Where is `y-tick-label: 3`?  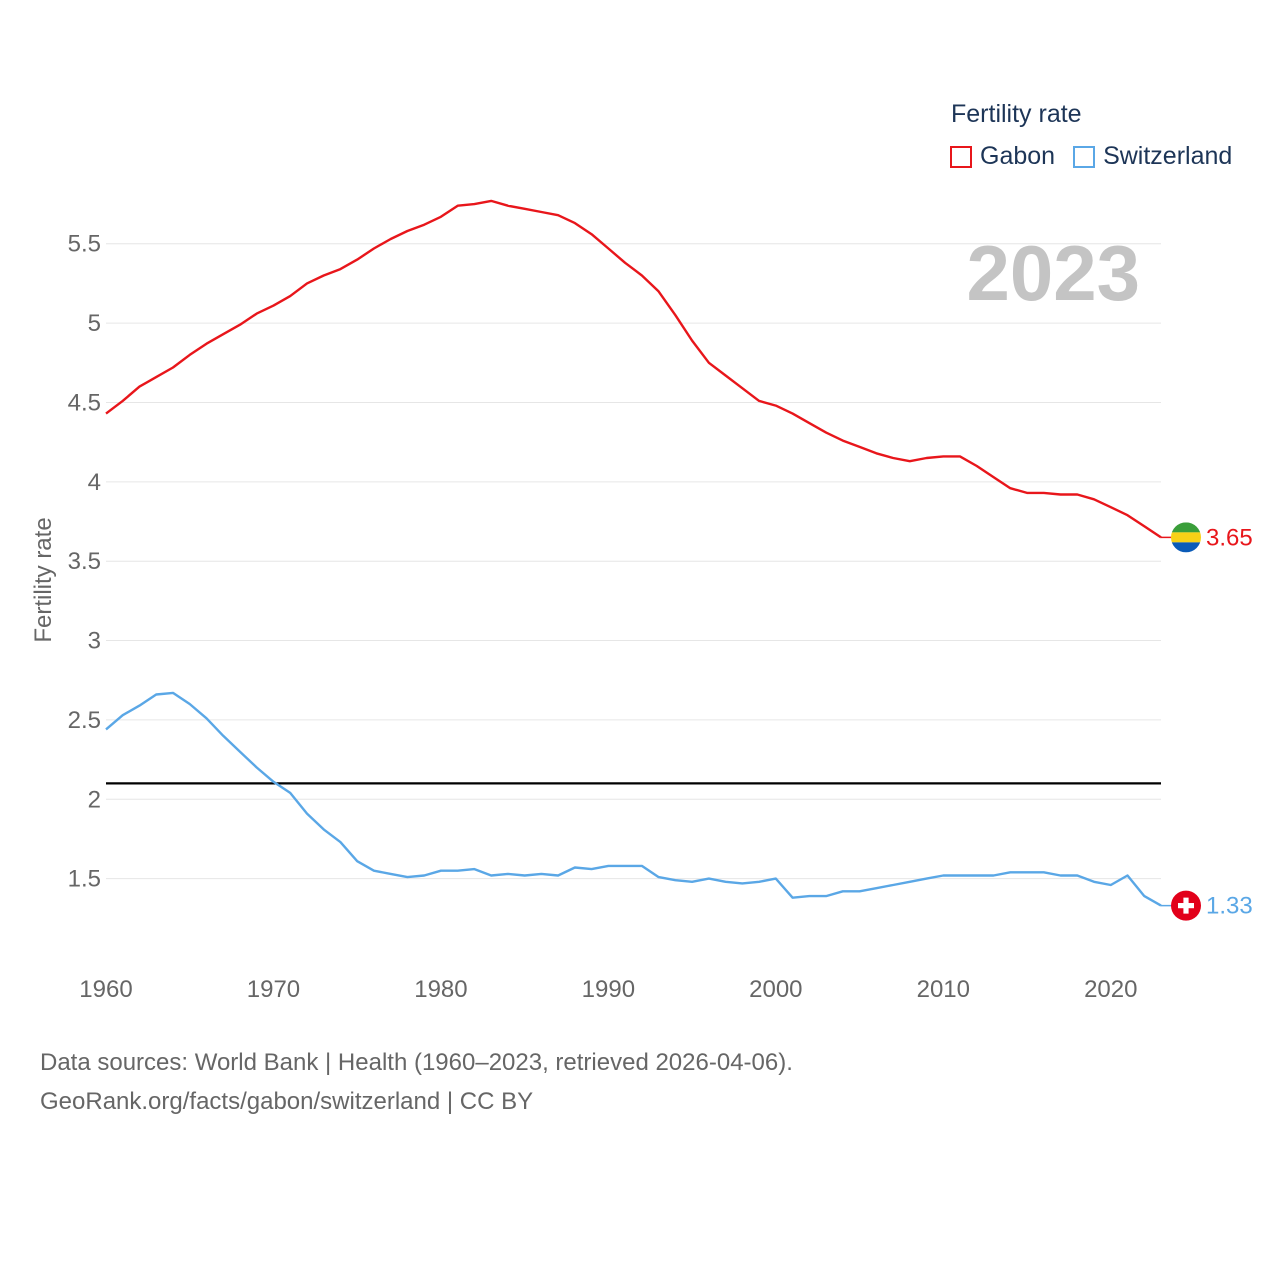
y-tick-label: 3 is located at coordinates (94, 641).